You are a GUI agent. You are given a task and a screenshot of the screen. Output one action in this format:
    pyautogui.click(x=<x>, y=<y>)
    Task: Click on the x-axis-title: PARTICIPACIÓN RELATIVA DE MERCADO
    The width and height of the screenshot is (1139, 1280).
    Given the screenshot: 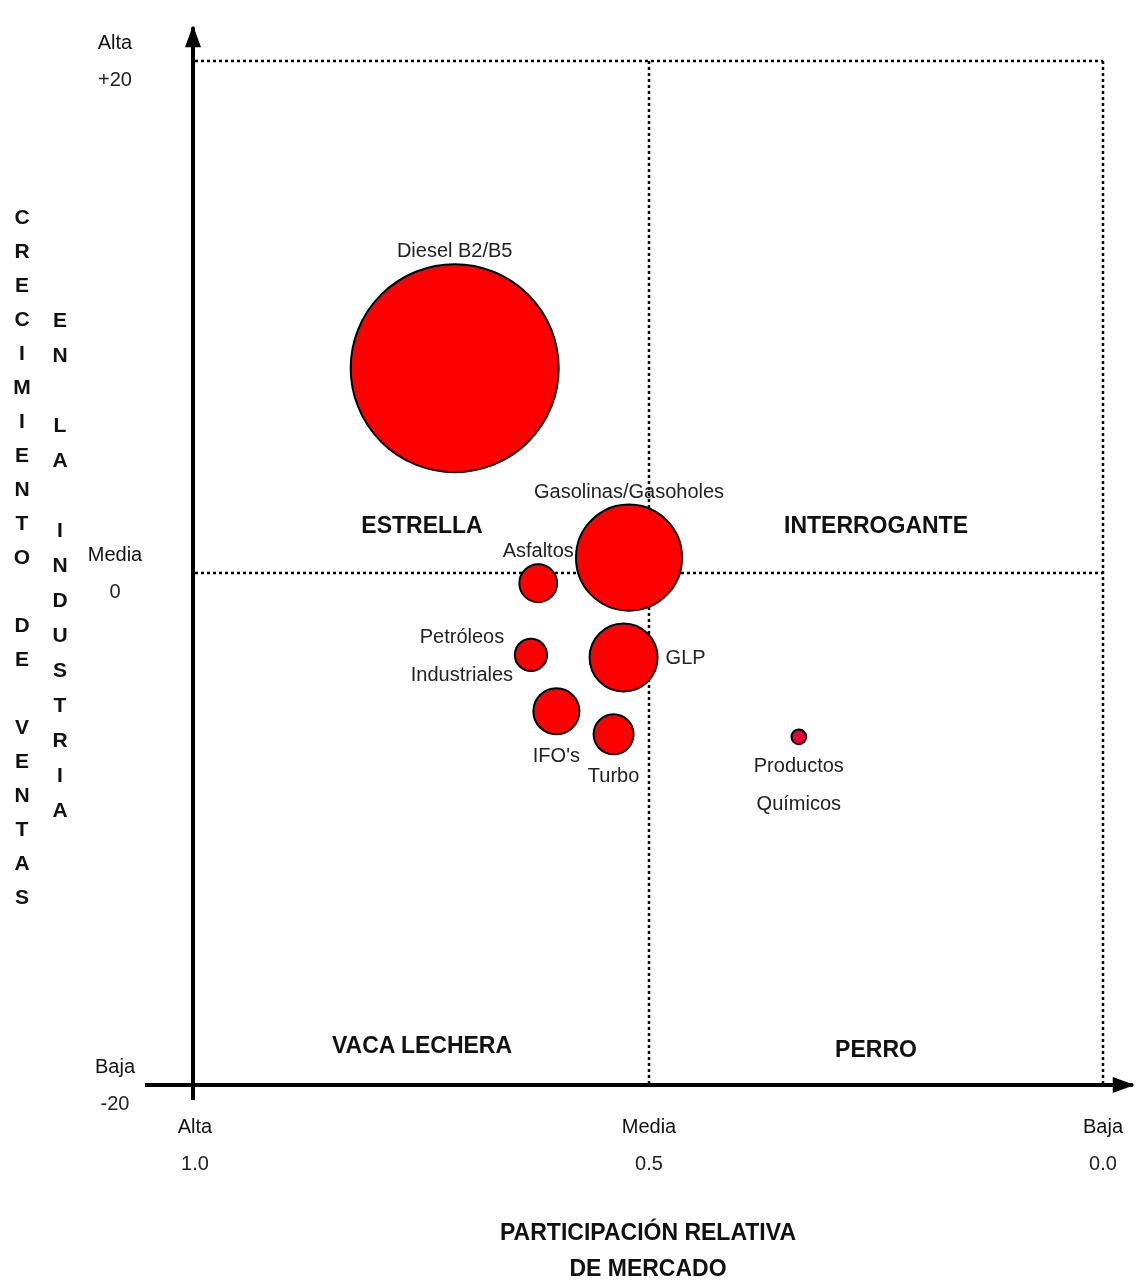 What is the action you would take?
    pyautogui.click(x=648, y=1249)
    